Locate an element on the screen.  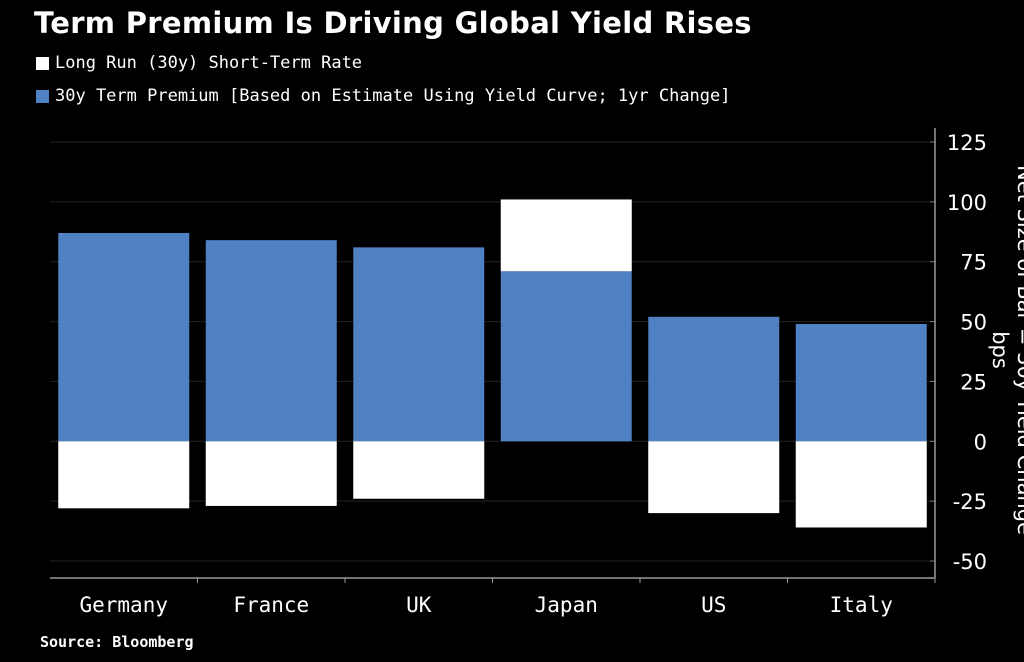
y-tick-label: 125 is located at coordinates (967, 143).